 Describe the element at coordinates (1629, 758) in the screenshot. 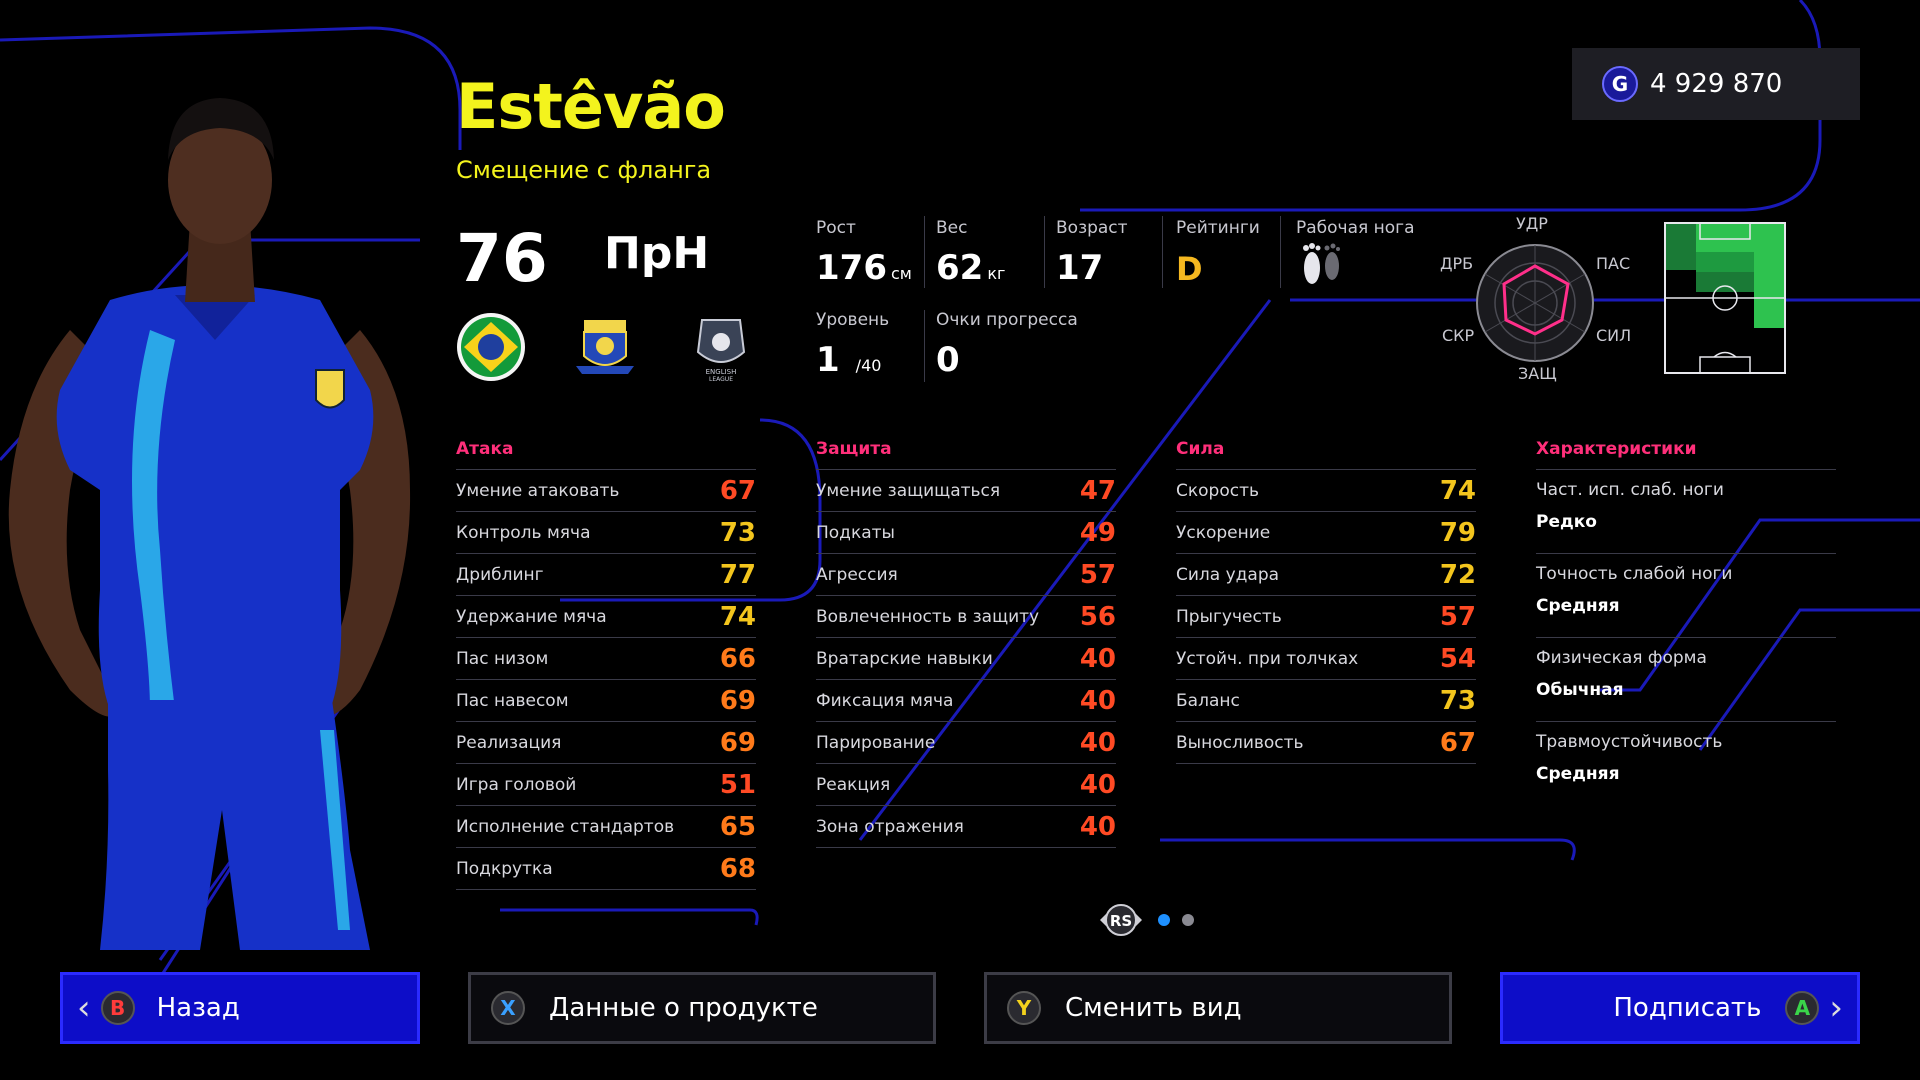

I see `trait-item: Травмоустойчивость Средняя` at that location.